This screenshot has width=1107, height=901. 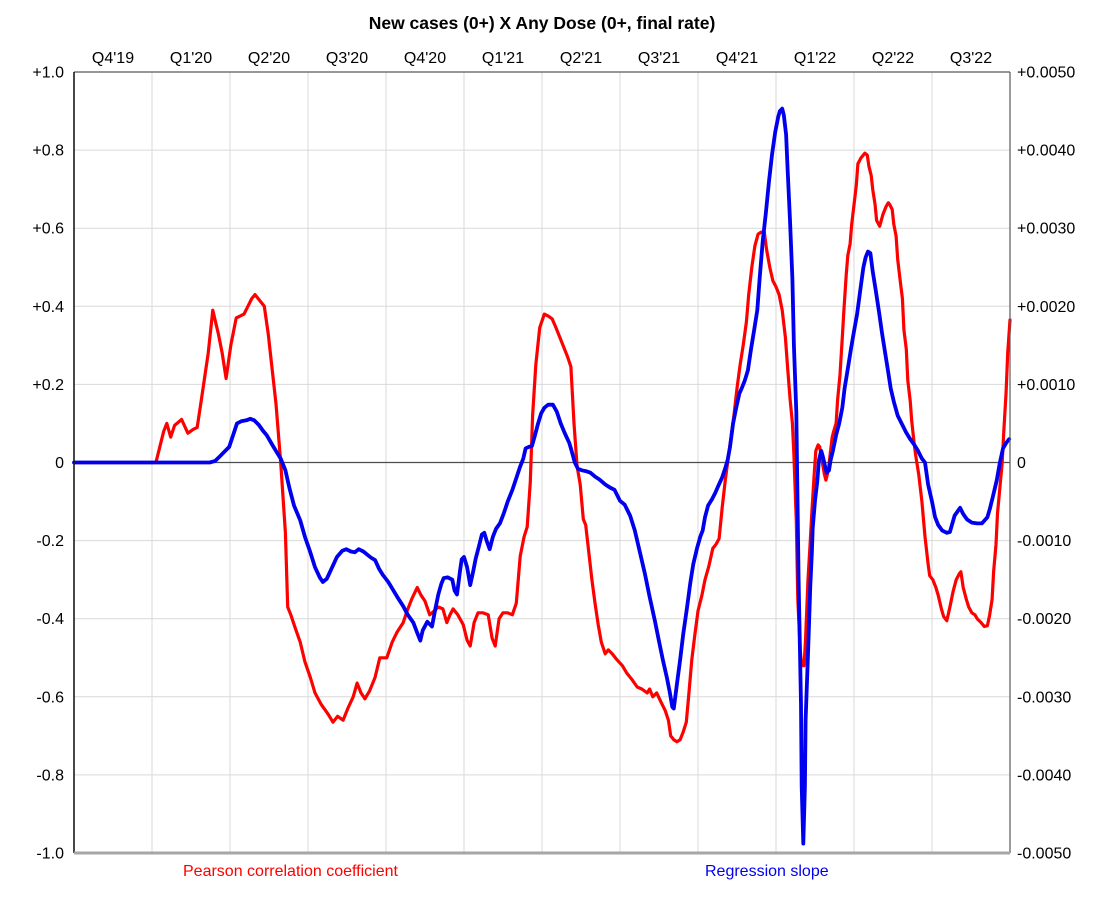 What do you see at coordinates (50, 697) in the screenshot?
I see `left-y-tick-label: -0.6` at bounding box center [50, 697].